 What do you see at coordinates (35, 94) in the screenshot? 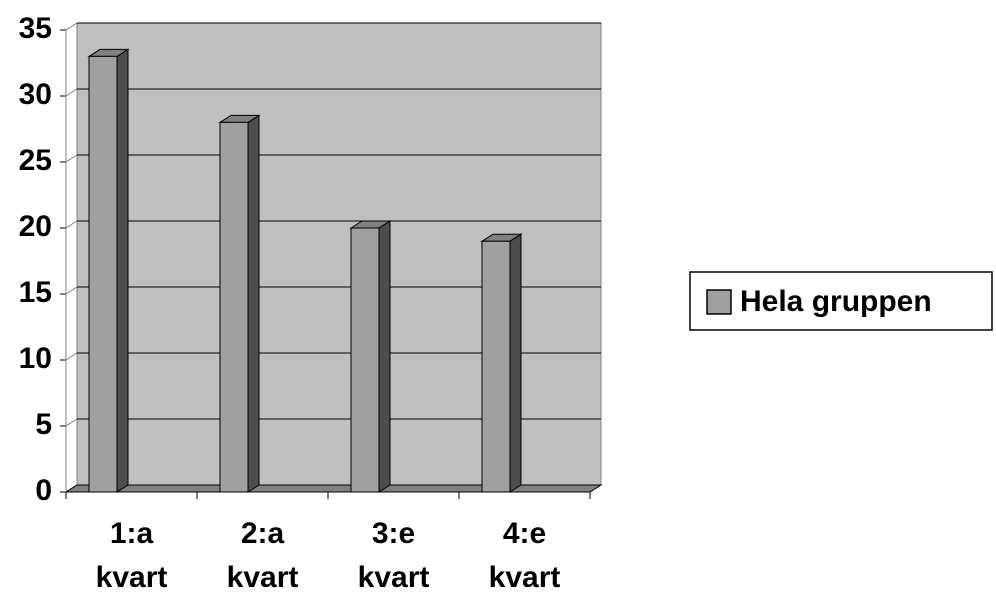
I see `y-tick-label: 30` at bounding box center [35, 94].